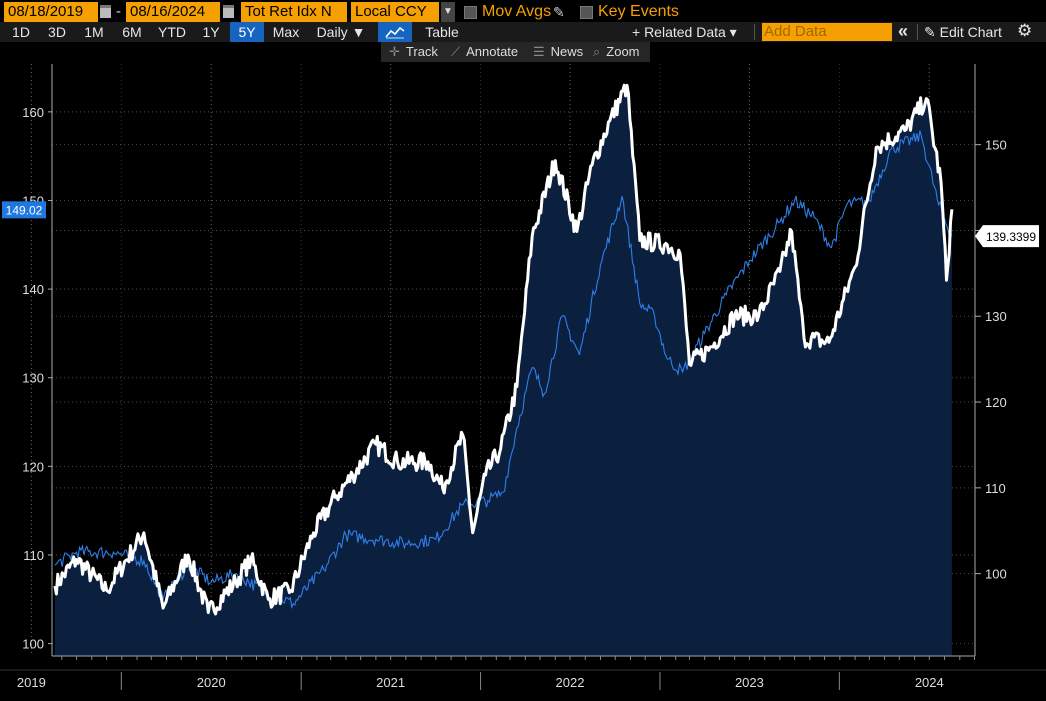  What do you see at coordinates (173, 12) in the screenshot?
I see `end-date-field: 08/16/2024` at bounding box center [173, 12].